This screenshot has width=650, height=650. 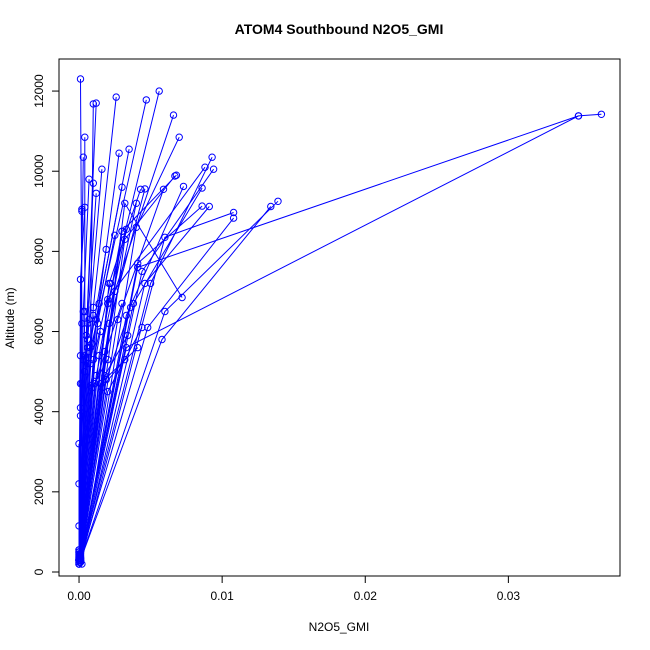 I want to click on x-tick-label: 0.00, so click(x=79, y=596).